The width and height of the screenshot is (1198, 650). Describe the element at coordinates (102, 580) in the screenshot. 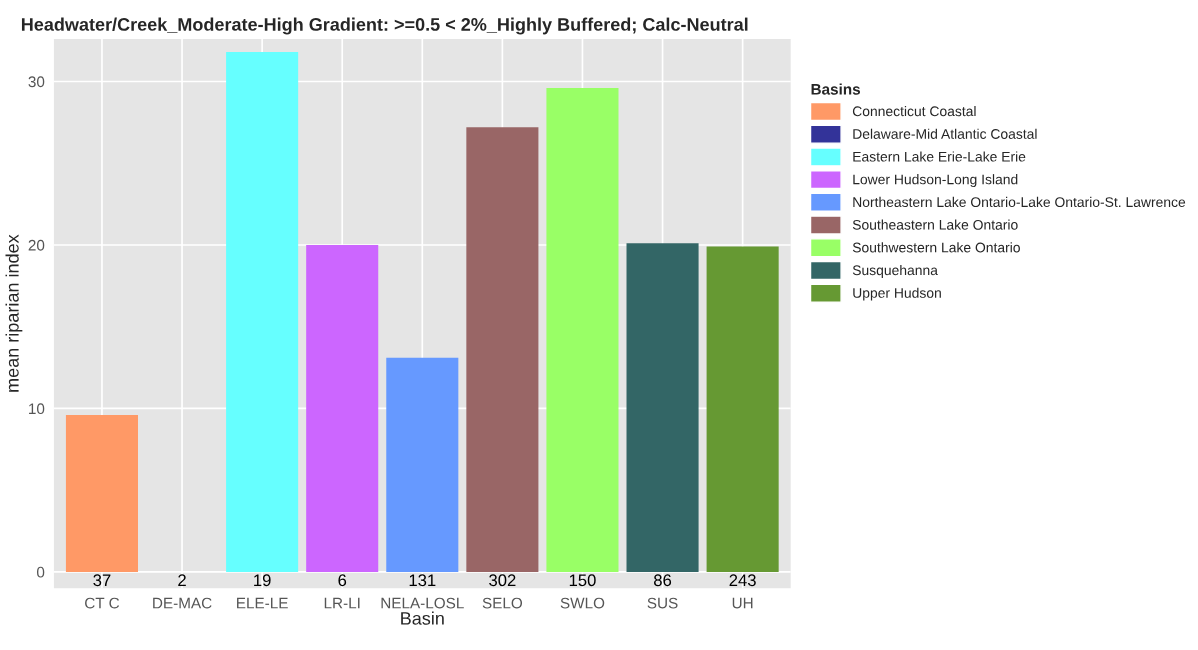

I see `annotation: 37` at that location.